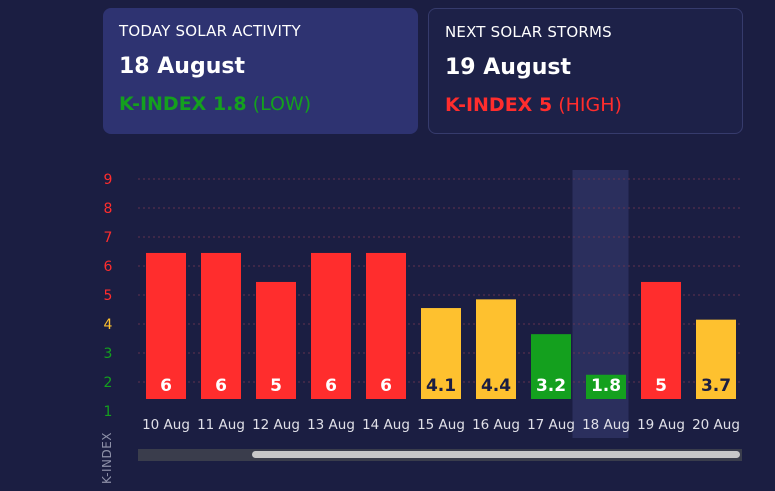  Describe the element at coordinates (716, 386) in the screenshot. I see `bar-data-label: 3.7` at that location.